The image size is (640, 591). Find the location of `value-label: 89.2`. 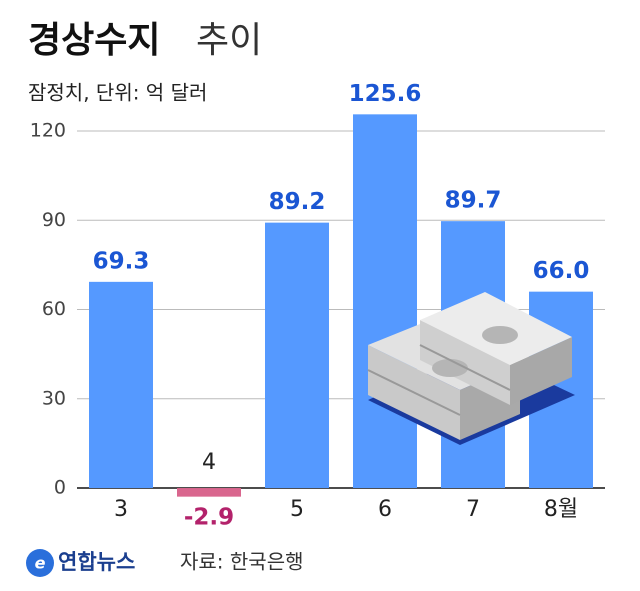

value-label: 89.2 is located at coordinates (297, 202).